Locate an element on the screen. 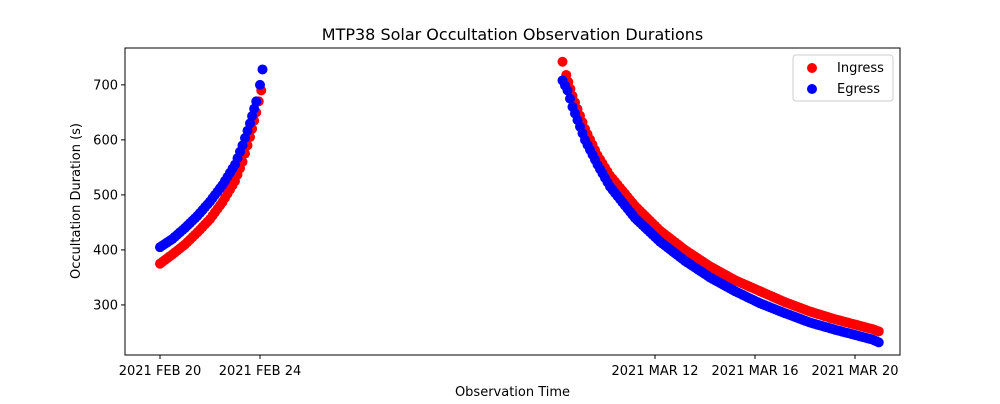 This screenshot has height=404, width=1000. legend: Ingress Egress is located at coordinates (843, 78).